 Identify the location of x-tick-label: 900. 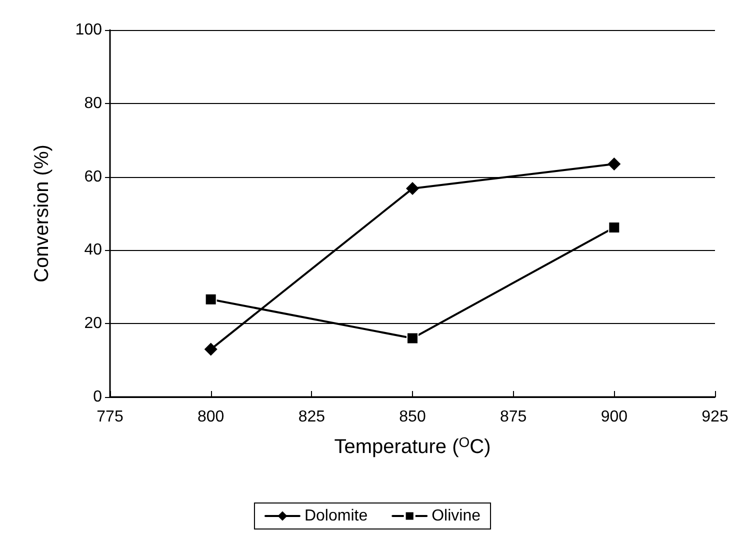
(614, 417).